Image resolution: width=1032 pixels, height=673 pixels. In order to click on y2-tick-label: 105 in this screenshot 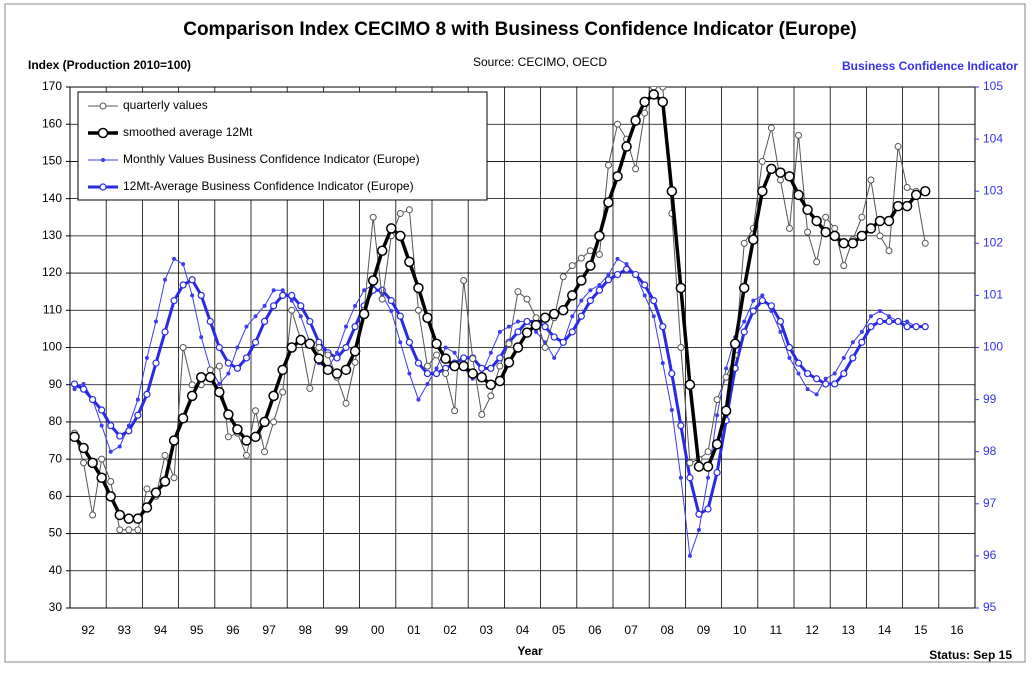, I will do `click(993, 86)`.